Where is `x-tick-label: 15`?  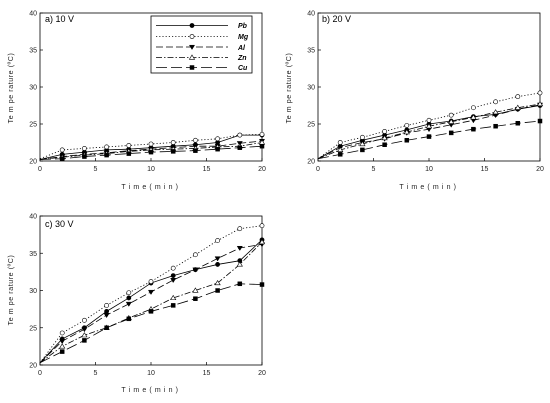
x-tick-label: 15 is located at coordinates (207, 373).